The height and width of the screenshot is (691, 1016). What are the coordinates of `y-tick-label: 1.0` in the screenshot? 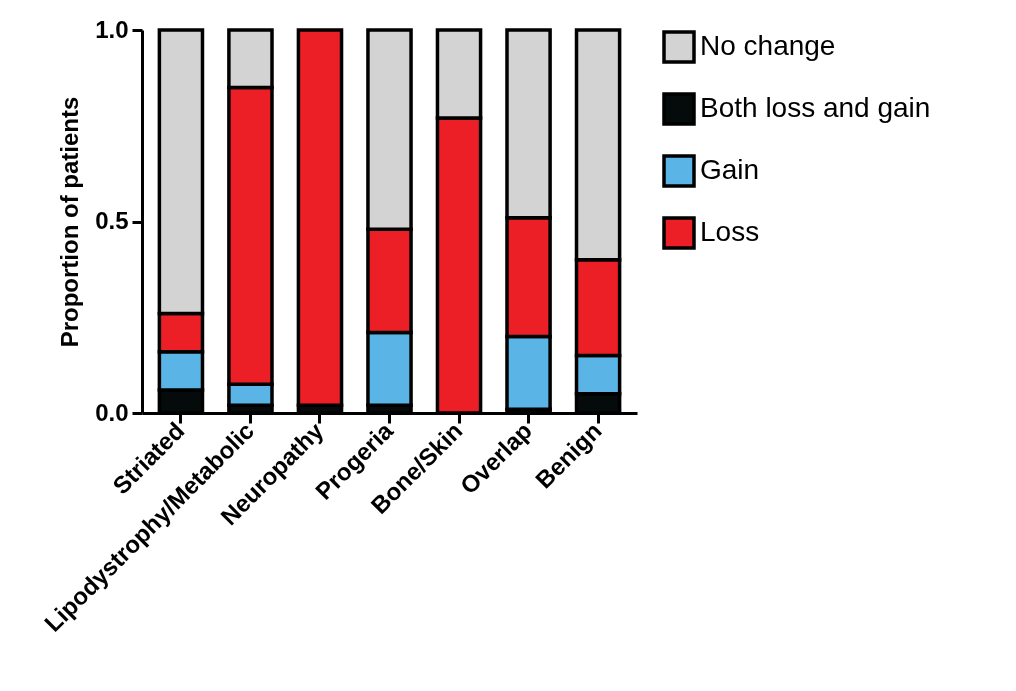 It's located at (112, 29).